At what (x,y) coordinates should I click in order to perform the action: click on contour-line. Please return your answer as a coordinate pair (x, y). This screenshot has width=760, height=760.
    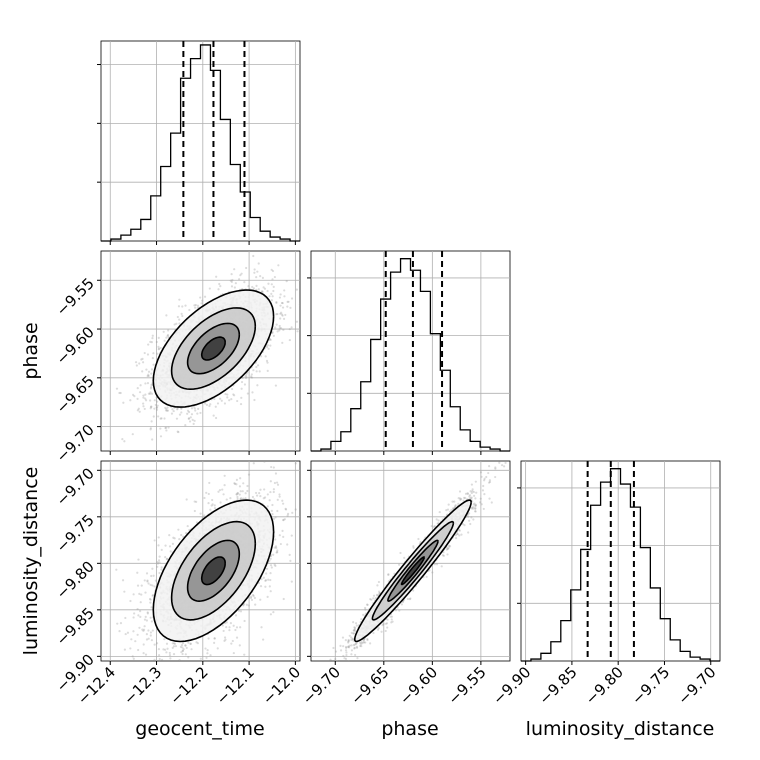
    Looking at the image, I should click on (213, 348).